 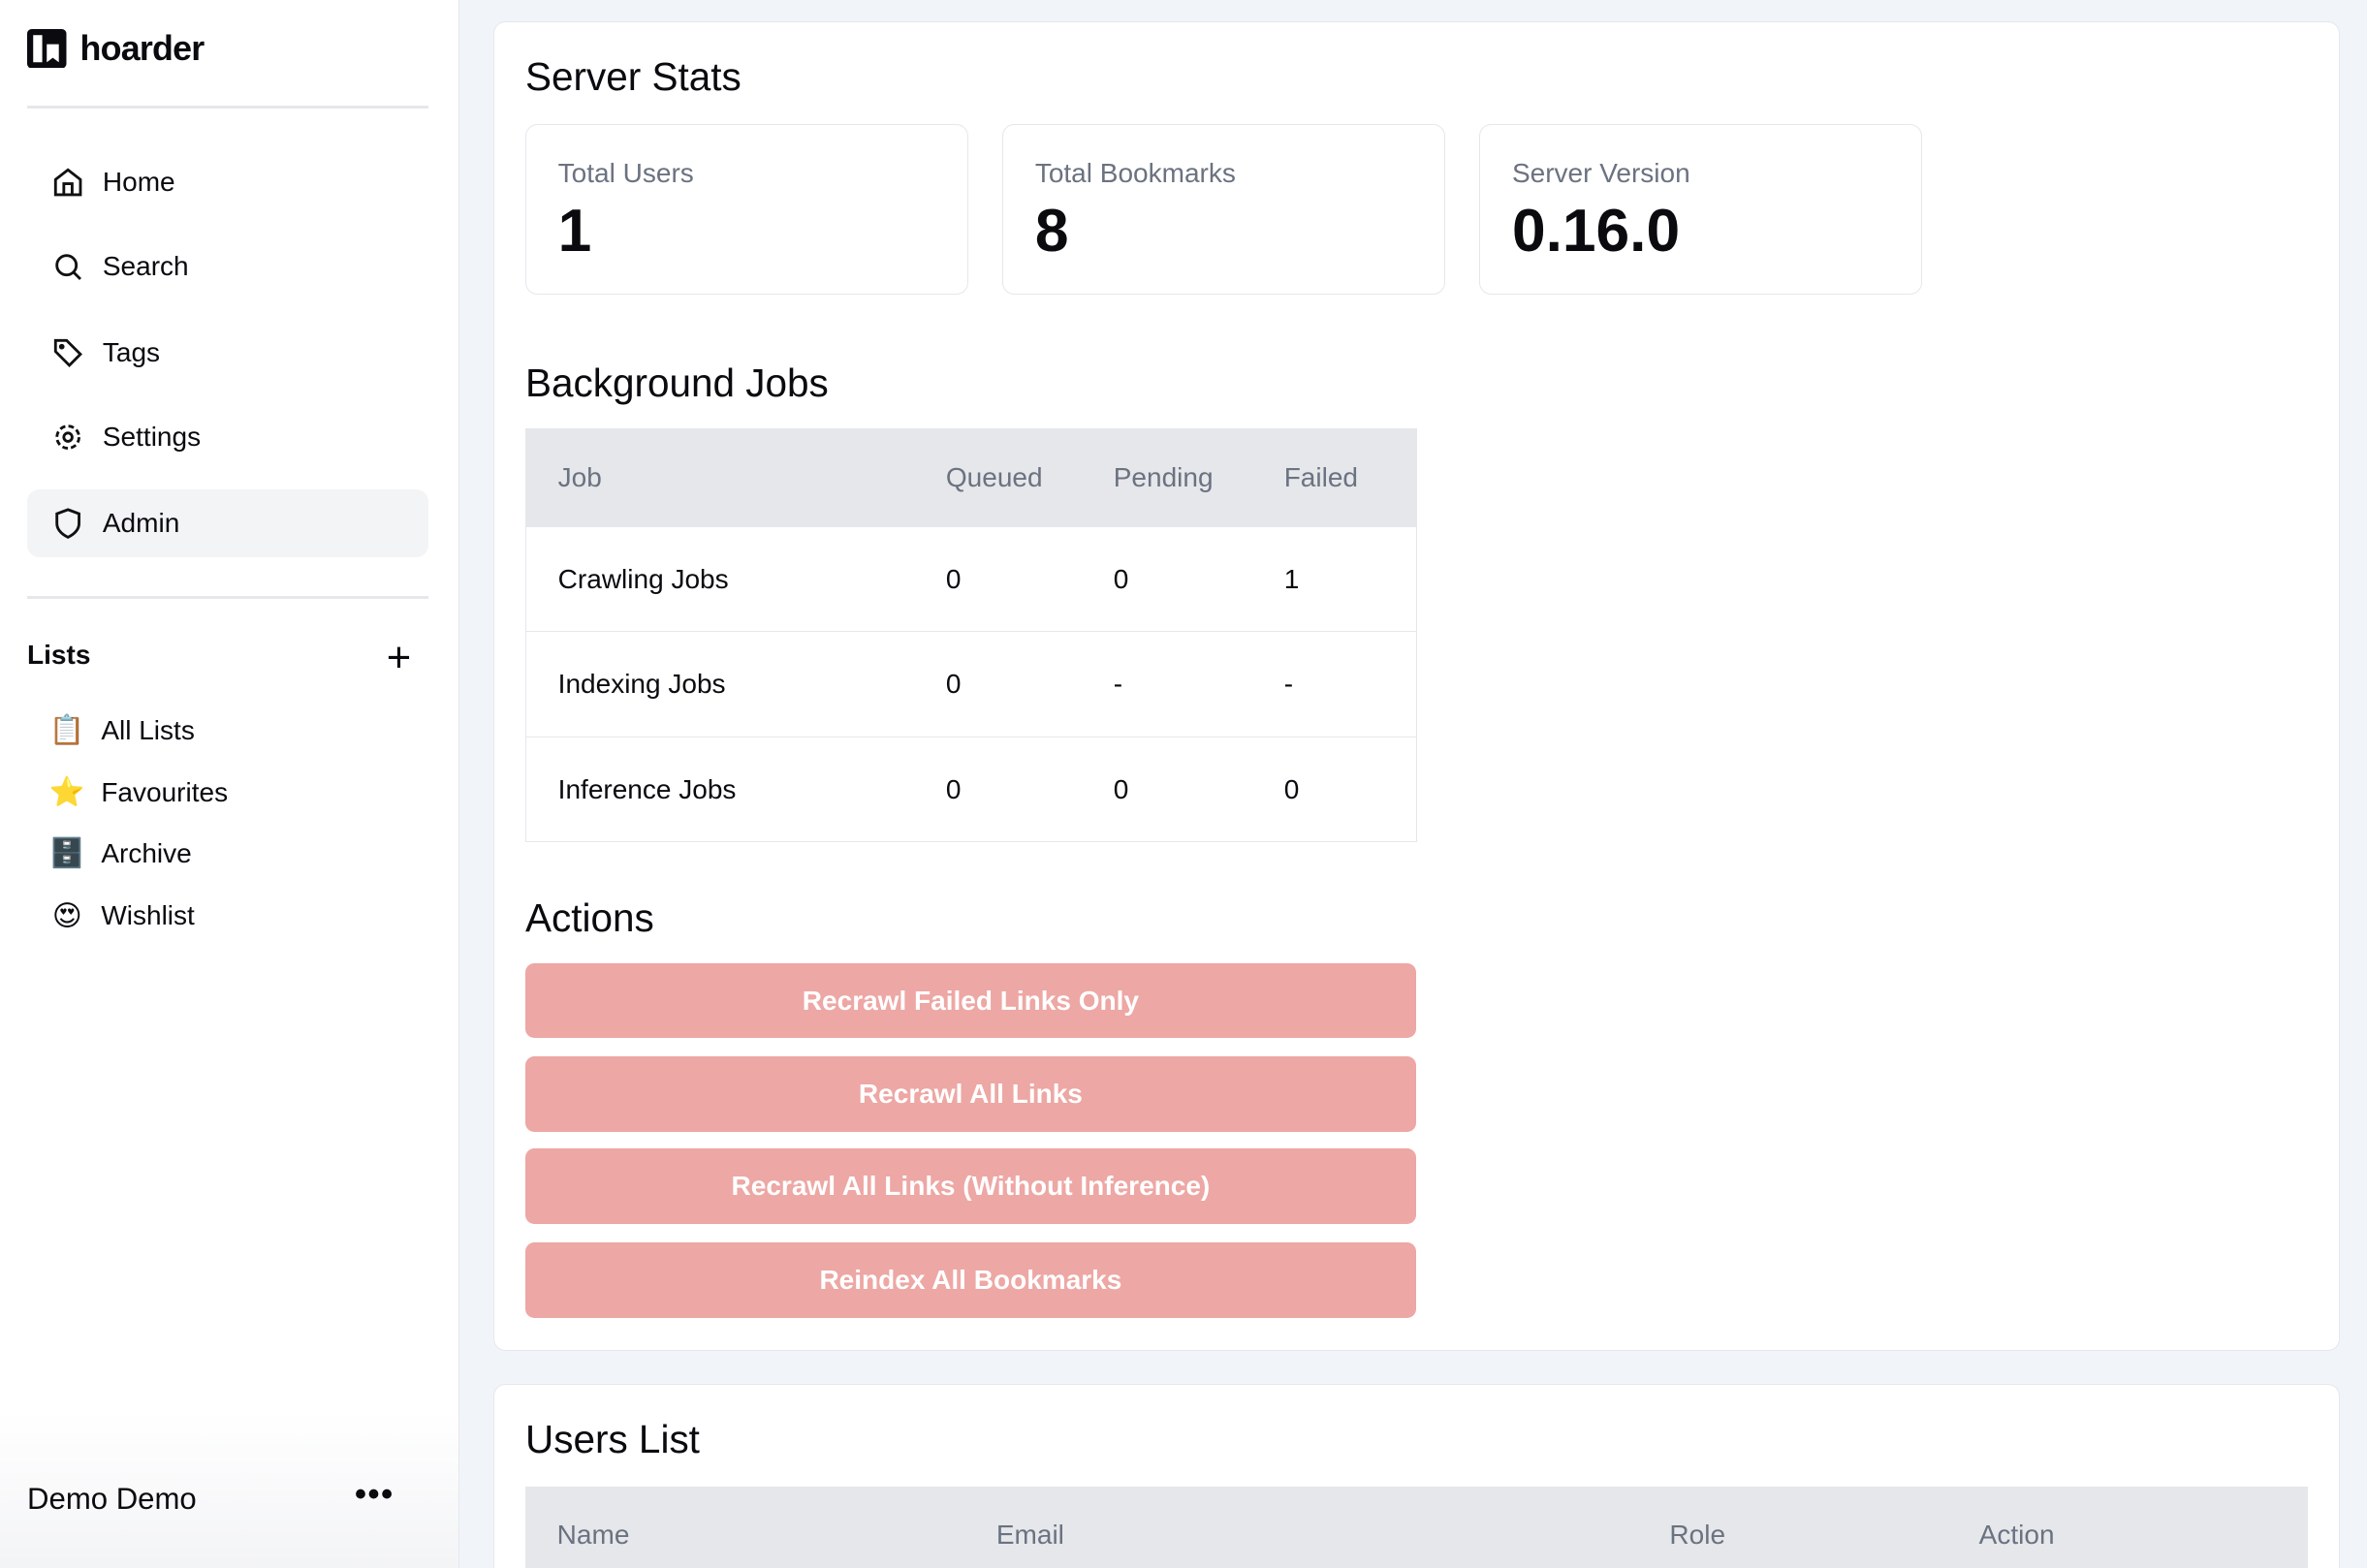 What do you see at coordinates (228, 523) in the screenshot?
I see `nav-admin: Admin` at bounding box center [228, 523].